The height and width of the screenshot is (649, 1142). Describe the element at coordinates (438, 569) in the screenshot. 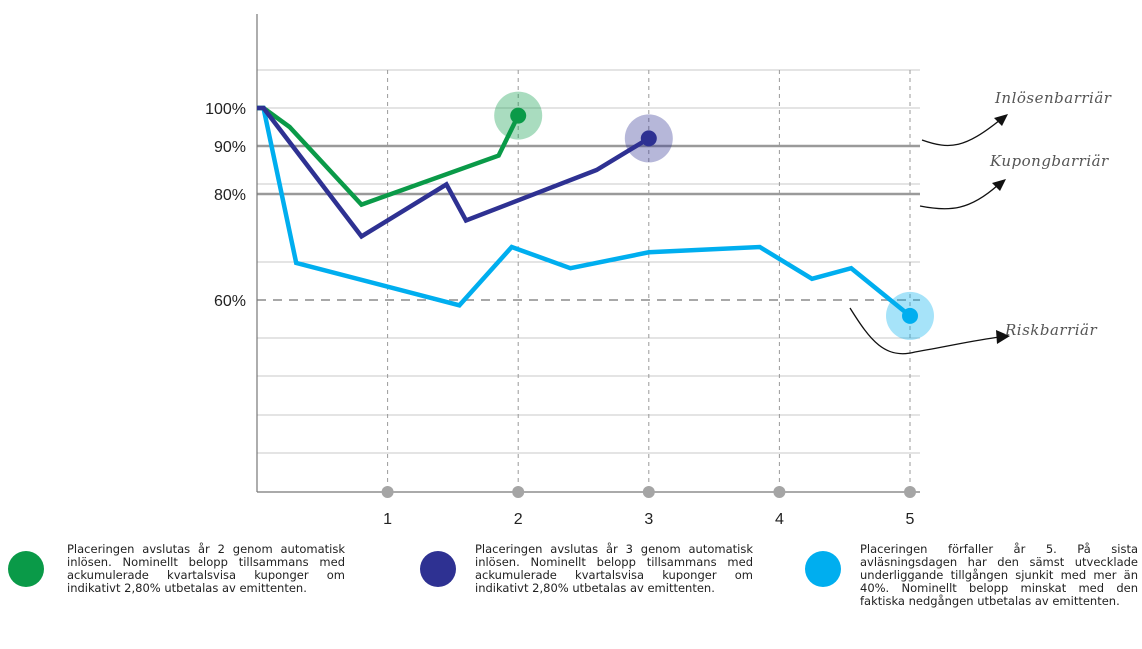

I see `navy-dot-icon` at that location.